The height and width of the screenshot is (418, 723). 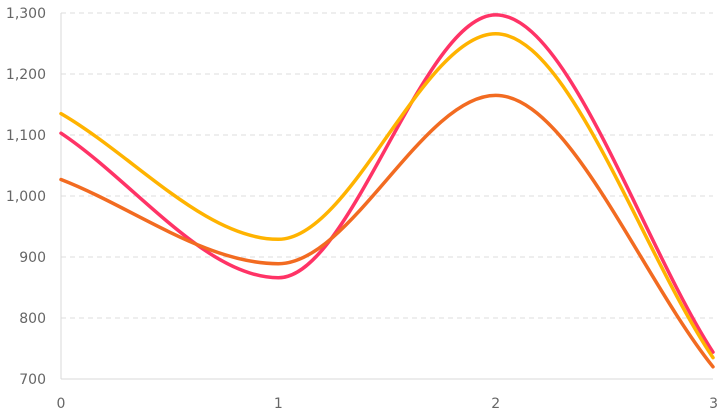 What do you see at coordinates (713, 404) in the screenshot?
I see `x-tick-label: 3` at bounding box center [713, 404].